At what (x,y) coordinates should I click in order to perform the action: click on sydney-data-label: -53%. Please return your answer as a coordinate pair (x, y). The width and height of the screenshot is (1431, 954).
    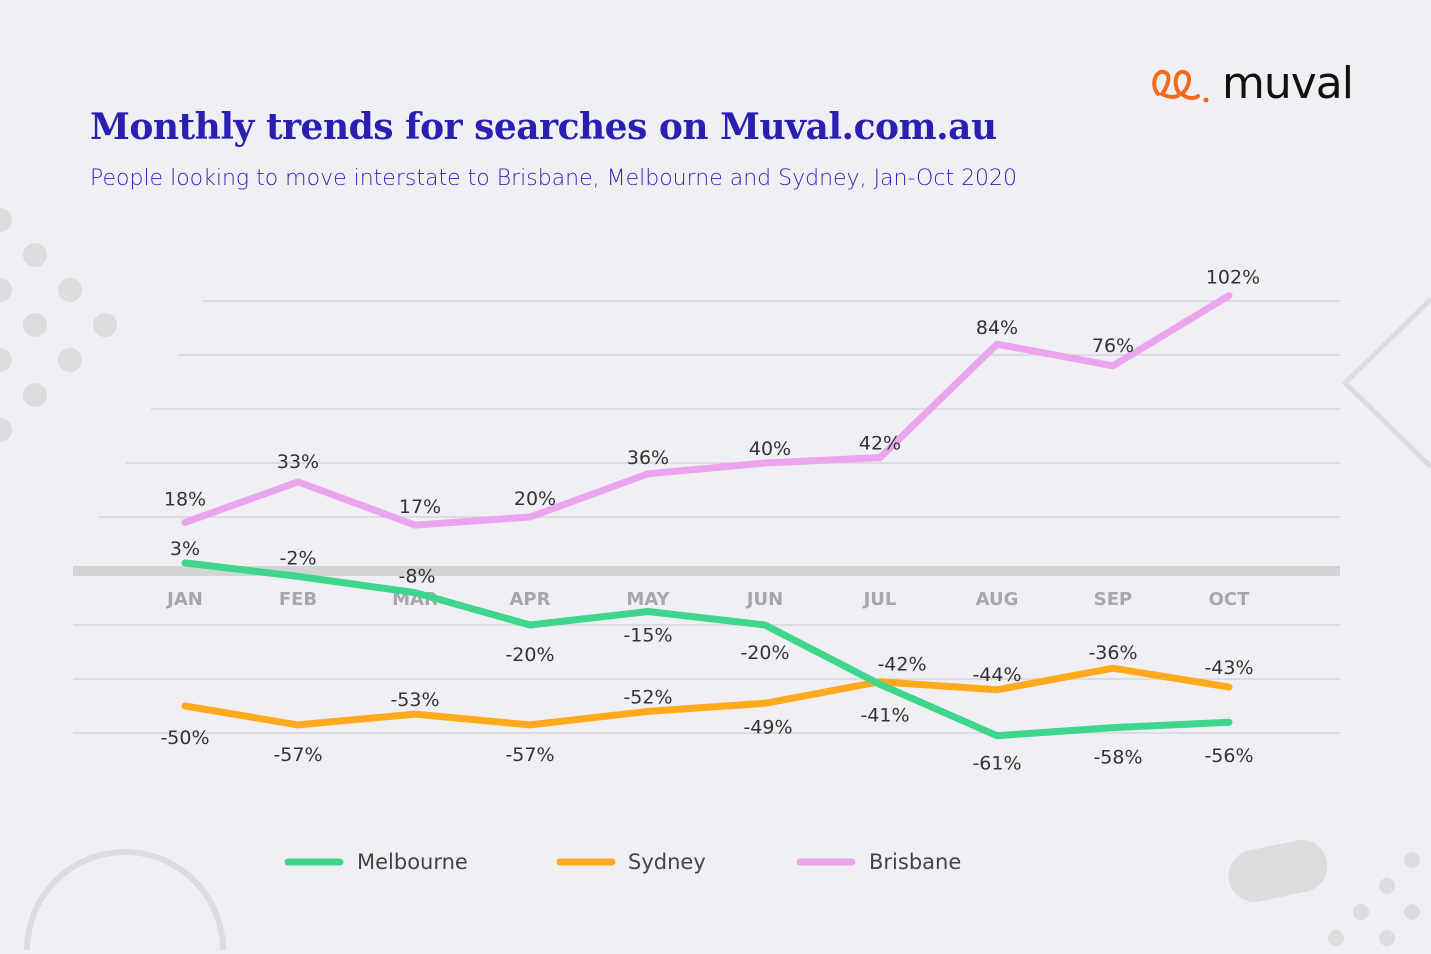
    Looking at the image, I should click on (414, 700).